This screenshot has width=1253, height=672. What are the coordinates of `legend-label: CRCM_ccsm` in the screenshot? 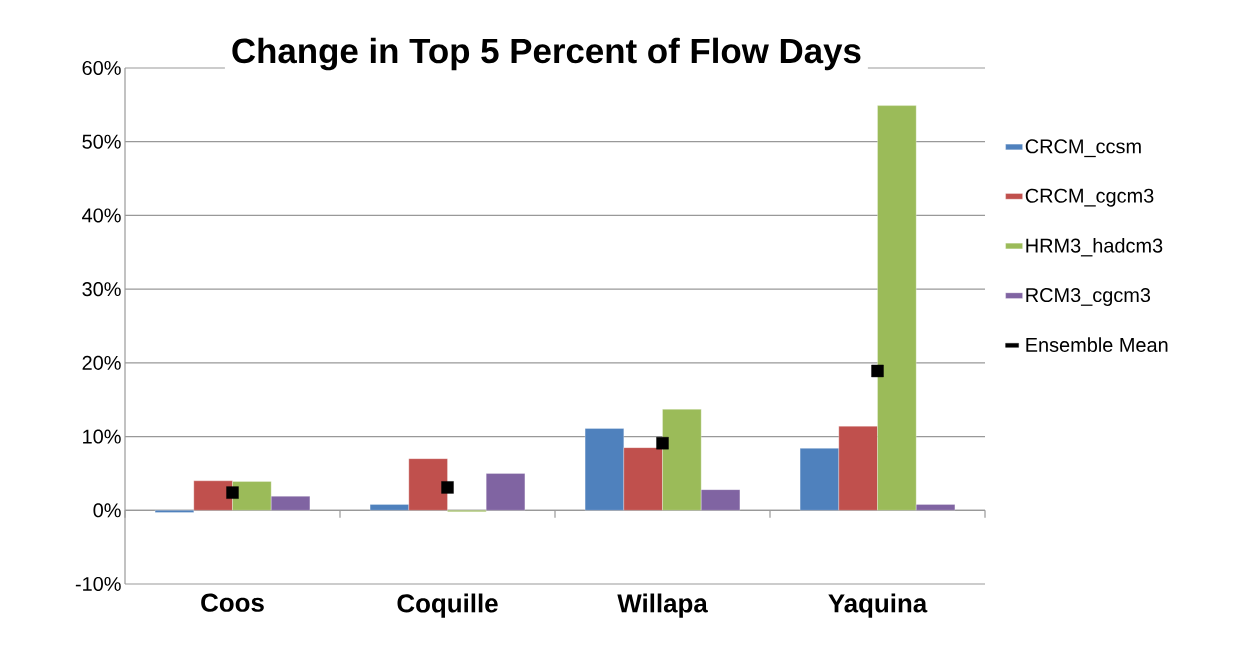 It's located at (1083, 148).